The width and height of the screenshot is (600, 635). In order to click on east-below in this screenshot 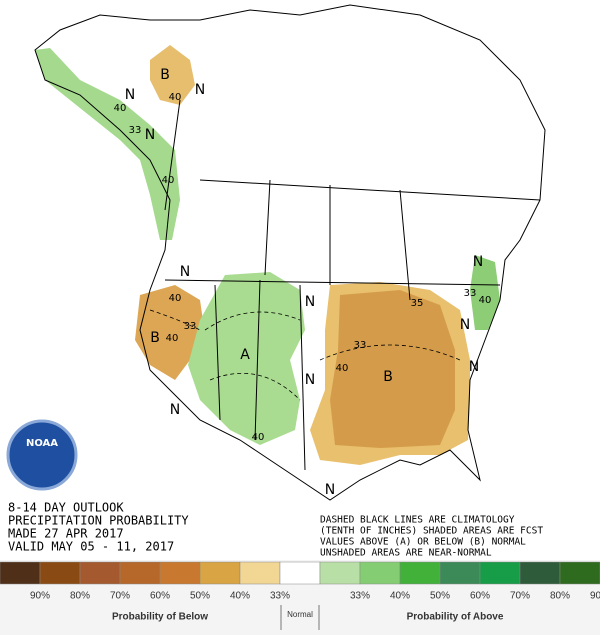, I will do `click(392, 369)`.